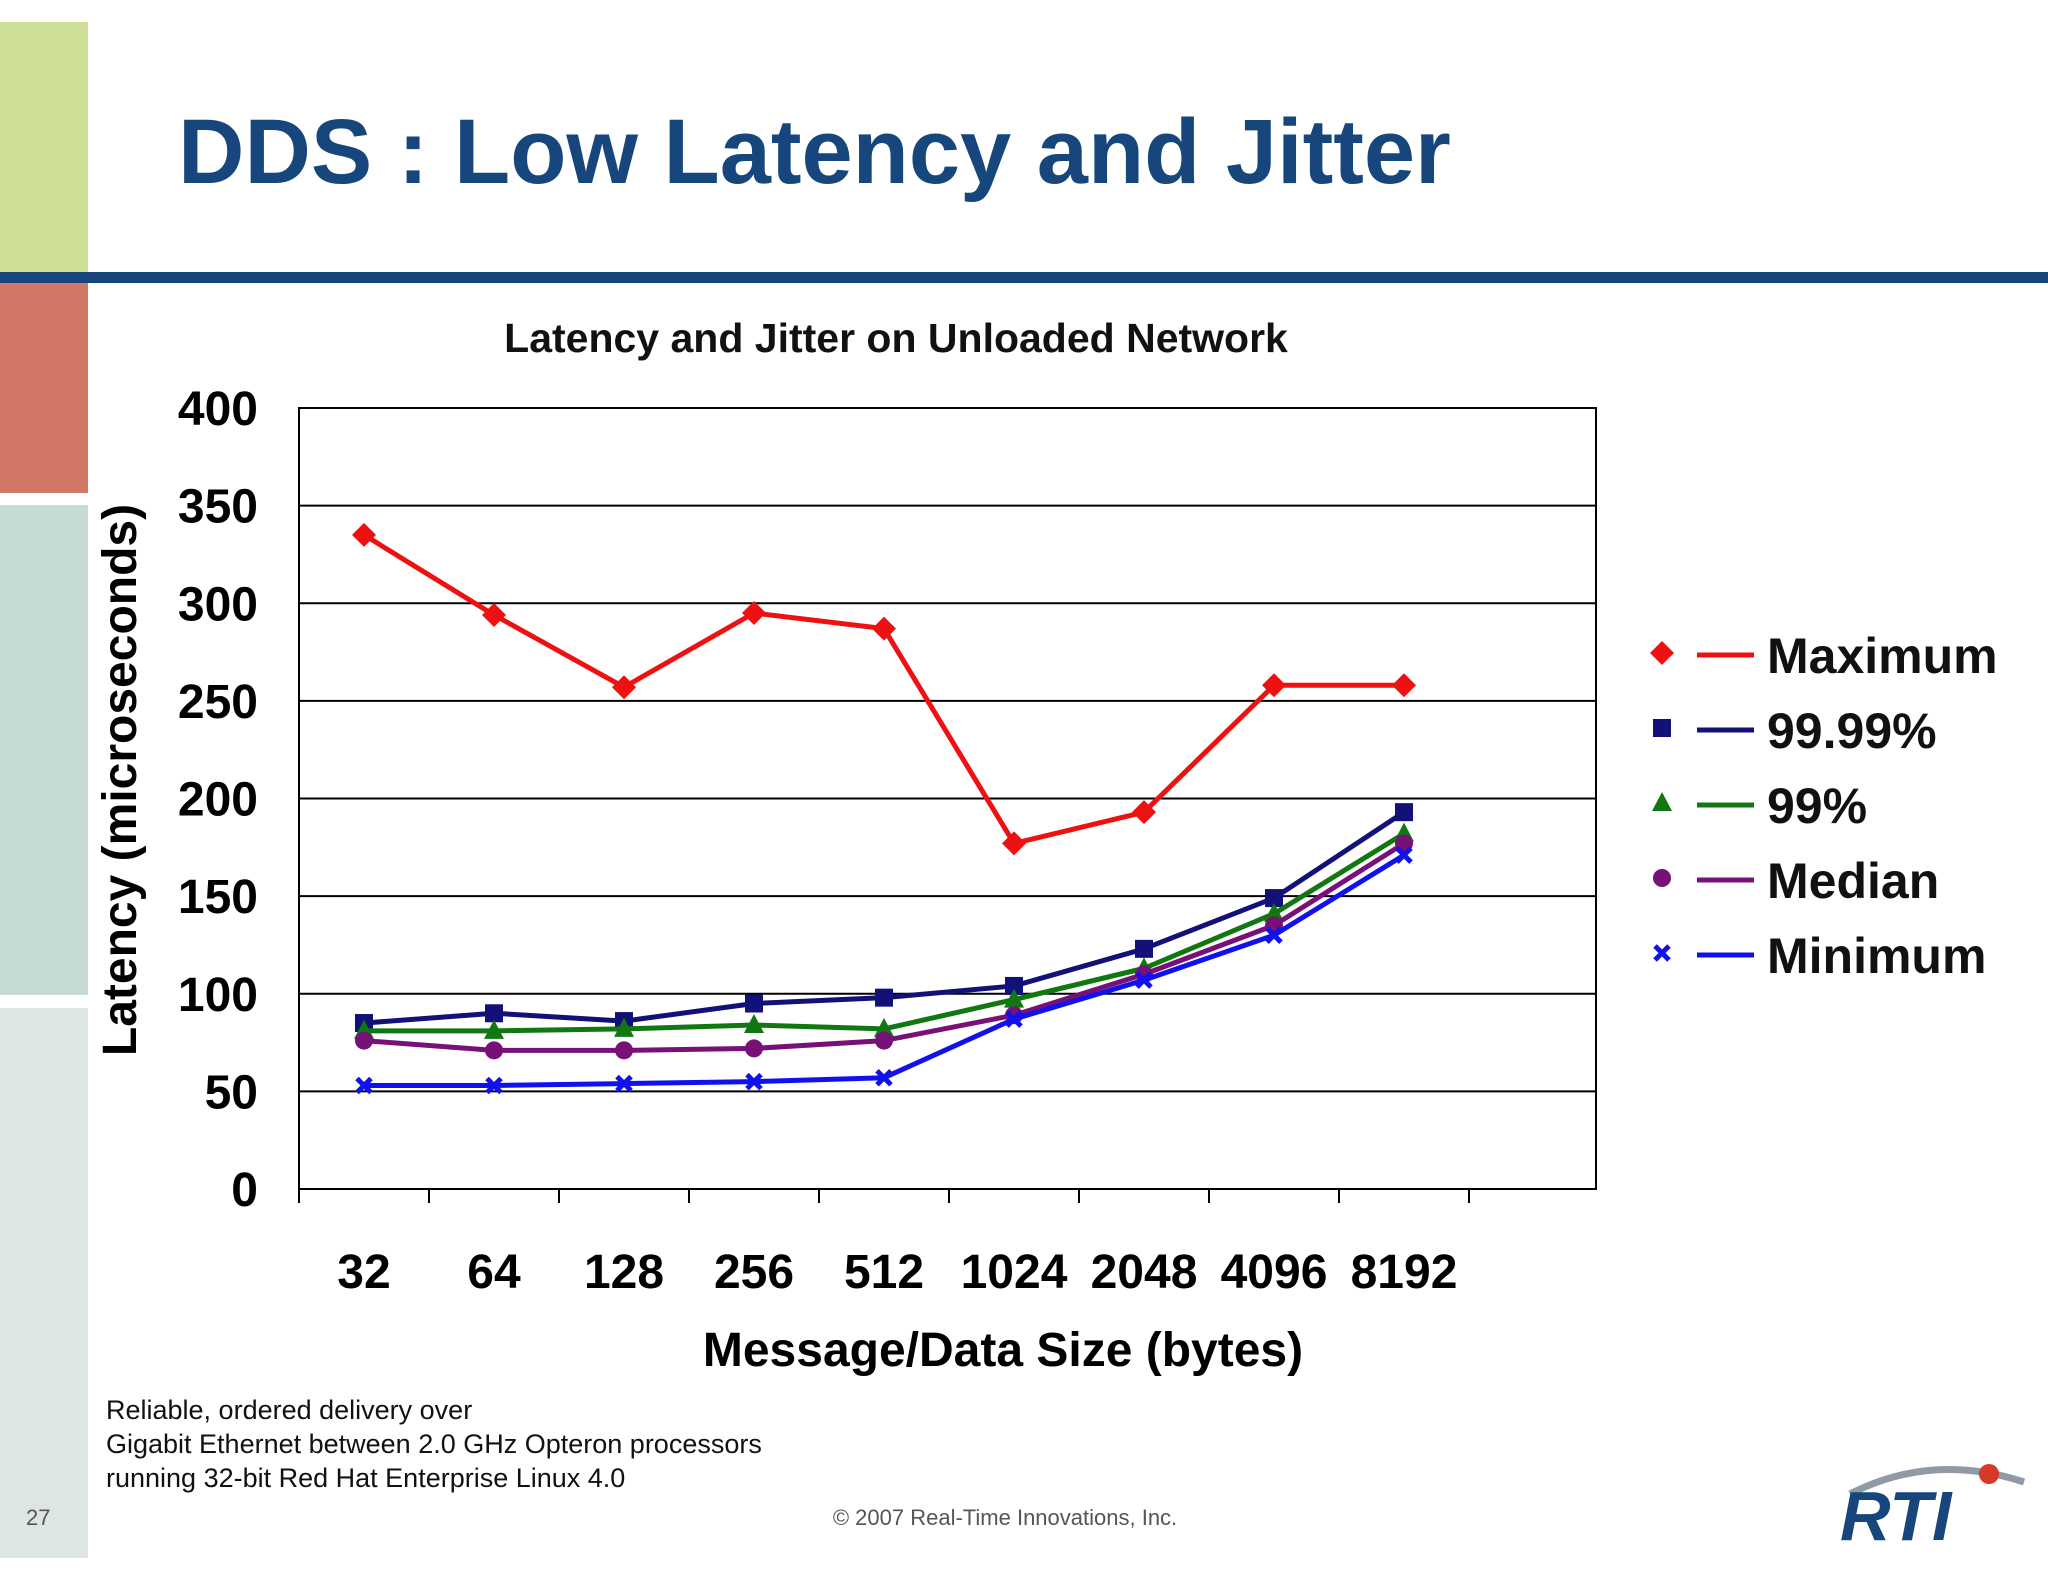  I want to click on accent-bar-green, so click(44, 147).